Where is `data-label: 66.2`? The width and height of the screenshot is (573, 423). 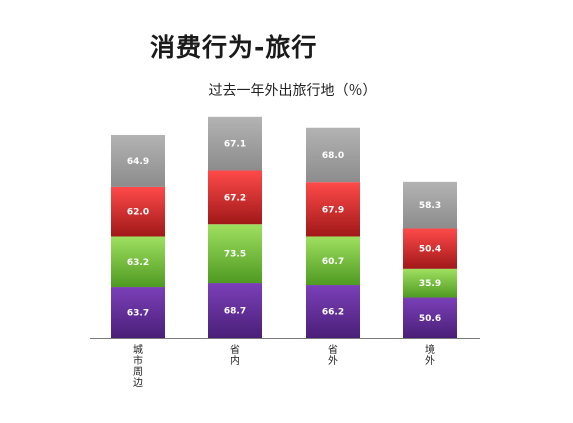 data-label: 66.2 is located at coordinates (333, 313).